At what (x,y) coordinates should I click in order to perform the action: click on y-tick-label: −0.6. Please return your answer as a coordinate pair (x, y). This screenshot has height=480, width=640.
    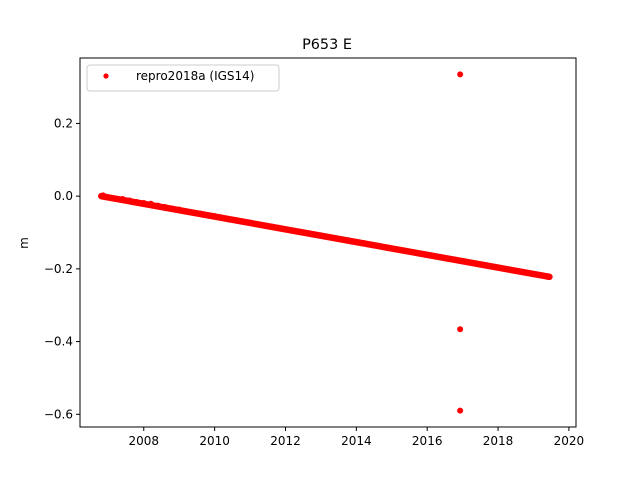
    Looking at the image, I should click on (58, 414).